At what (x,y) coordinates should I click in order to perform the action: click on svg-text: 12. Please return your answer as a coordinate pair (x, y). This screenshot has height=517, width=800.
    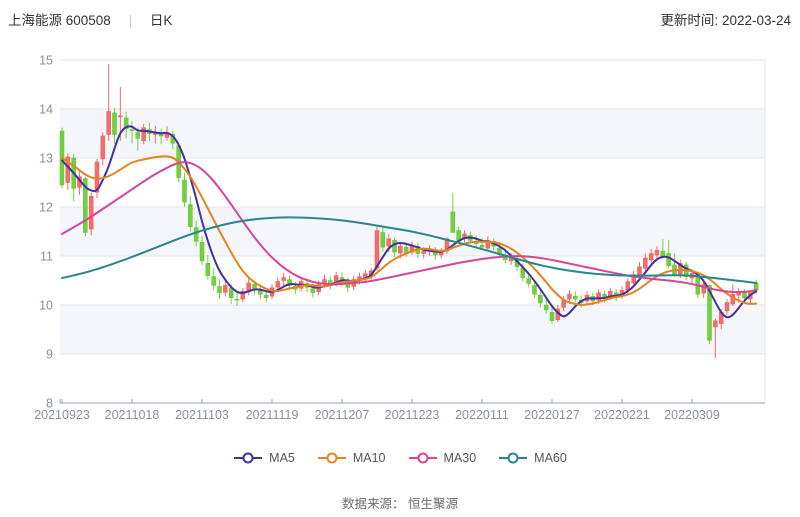
    Looking at the image, I should click on (46, 208).